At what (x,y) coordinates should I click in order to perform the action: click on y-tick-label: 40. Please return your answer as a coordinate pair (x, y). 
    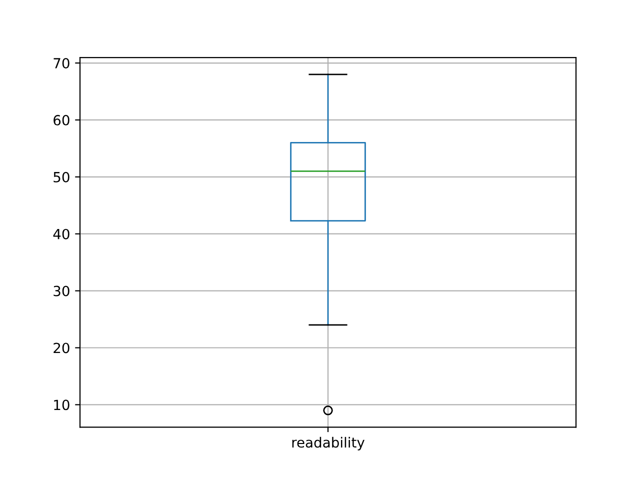
    Looking at the image, I should click on (61, 234).